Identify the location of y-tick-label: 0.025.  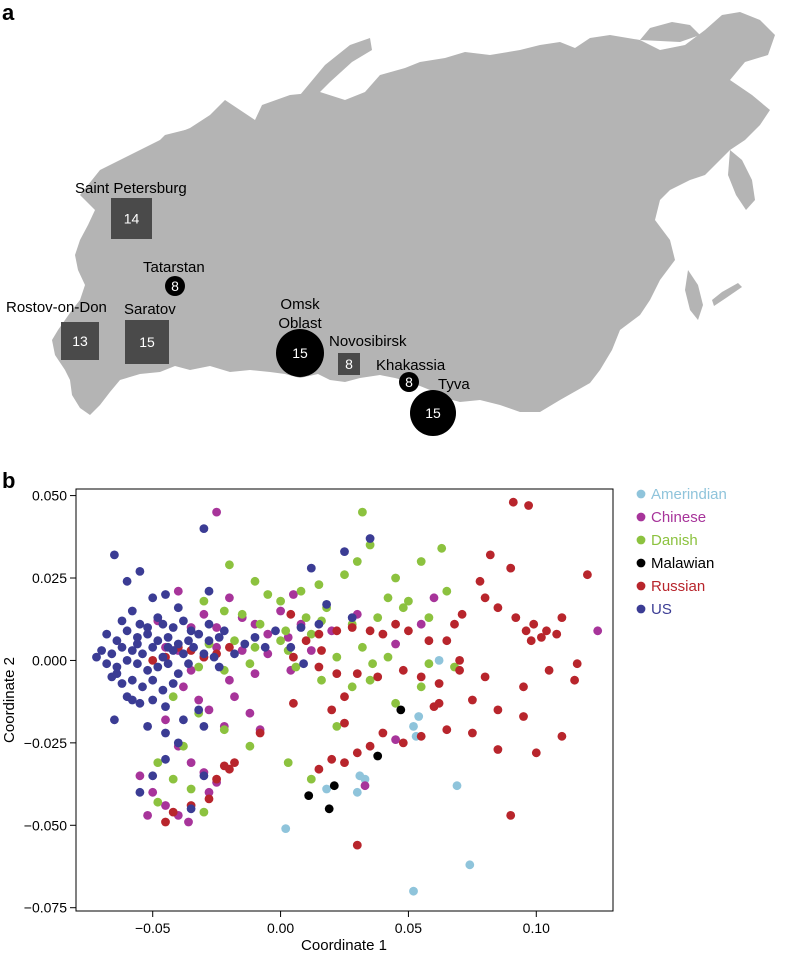
(49, 578).